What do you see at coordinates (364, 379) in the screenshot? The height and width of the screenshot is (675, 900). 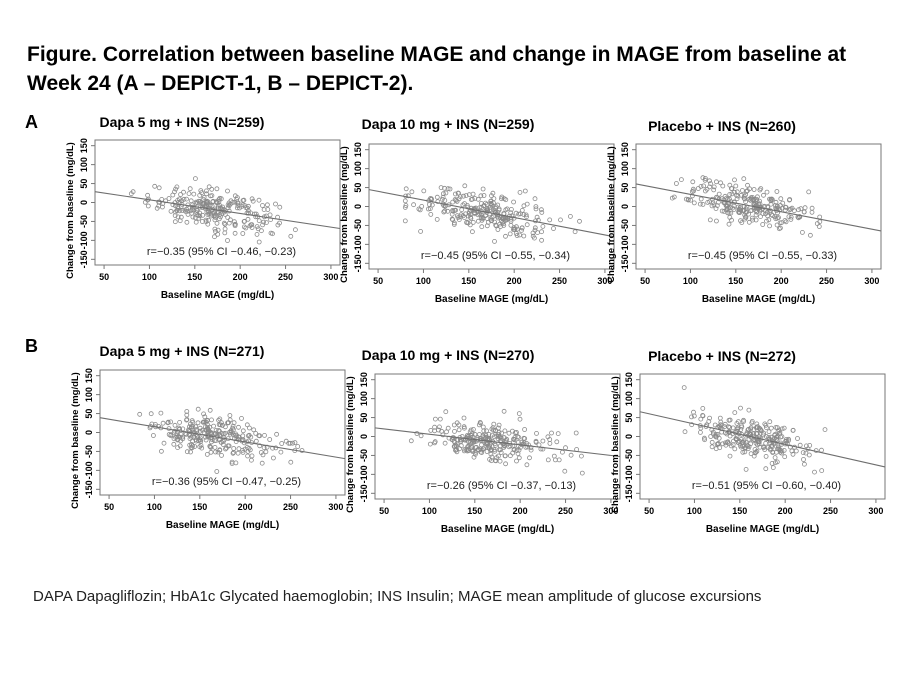 I see `y-tick-label: 150` at bounding box center [364, 379].